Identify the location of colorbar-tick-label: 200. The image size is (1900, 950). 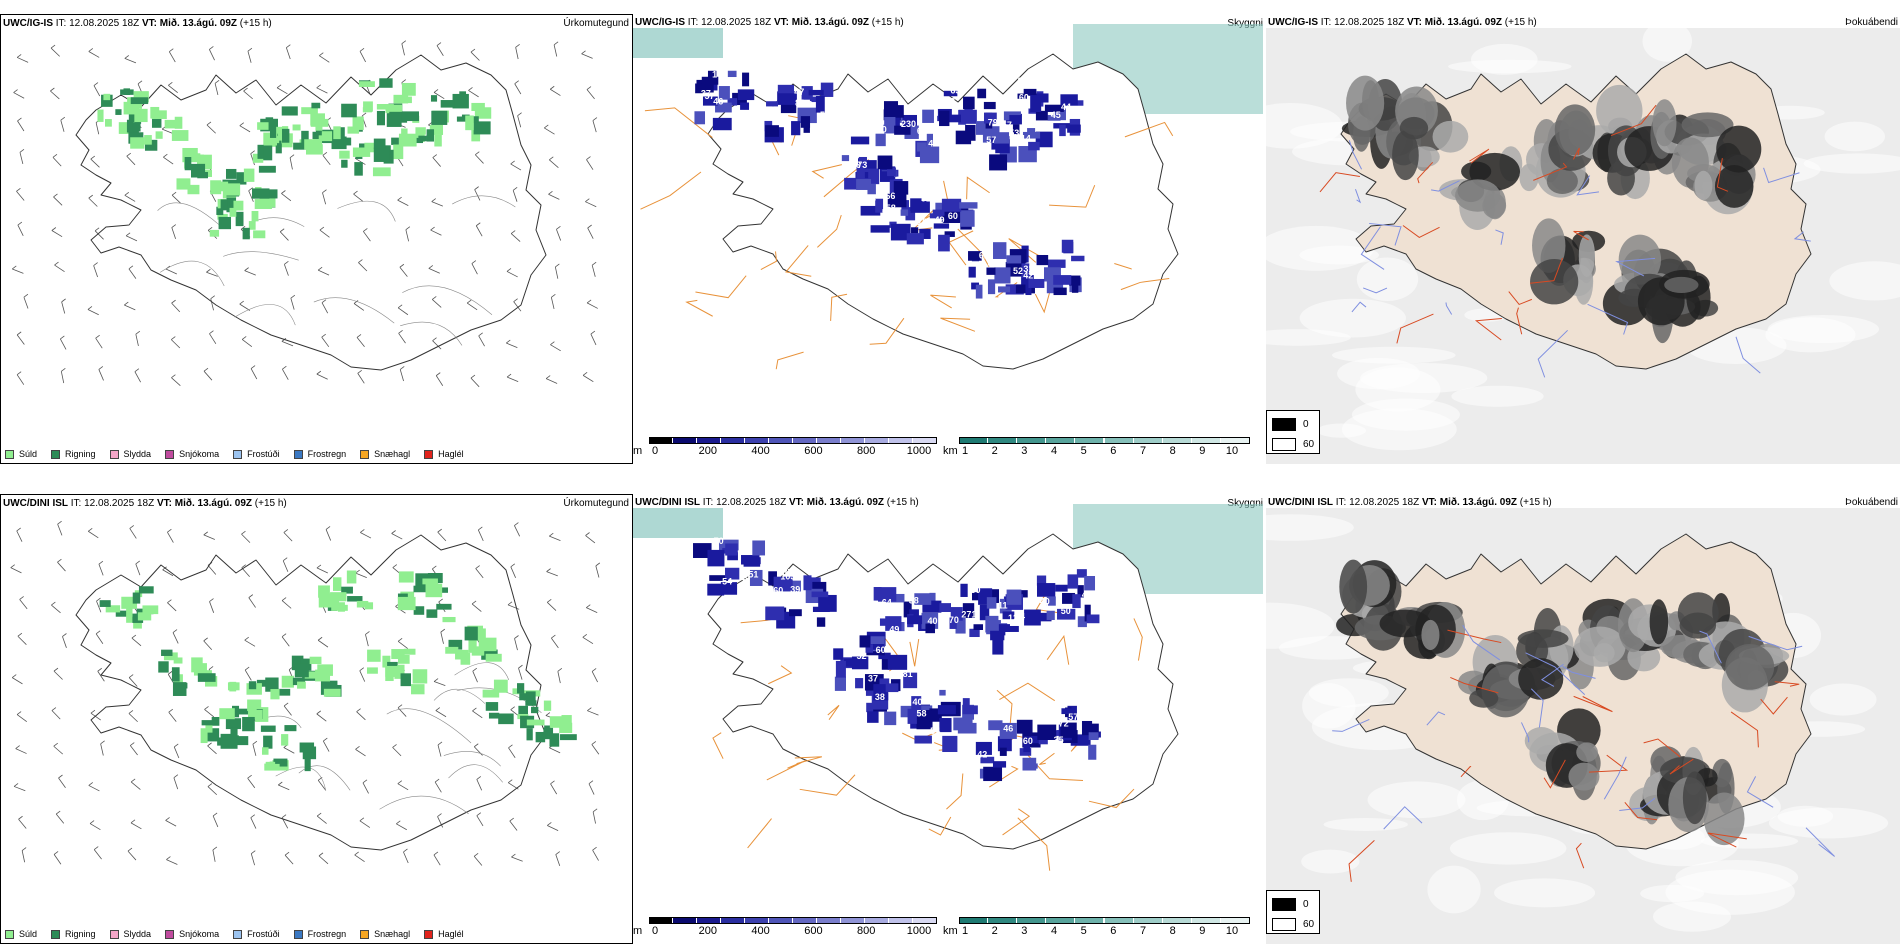
(707, 931).